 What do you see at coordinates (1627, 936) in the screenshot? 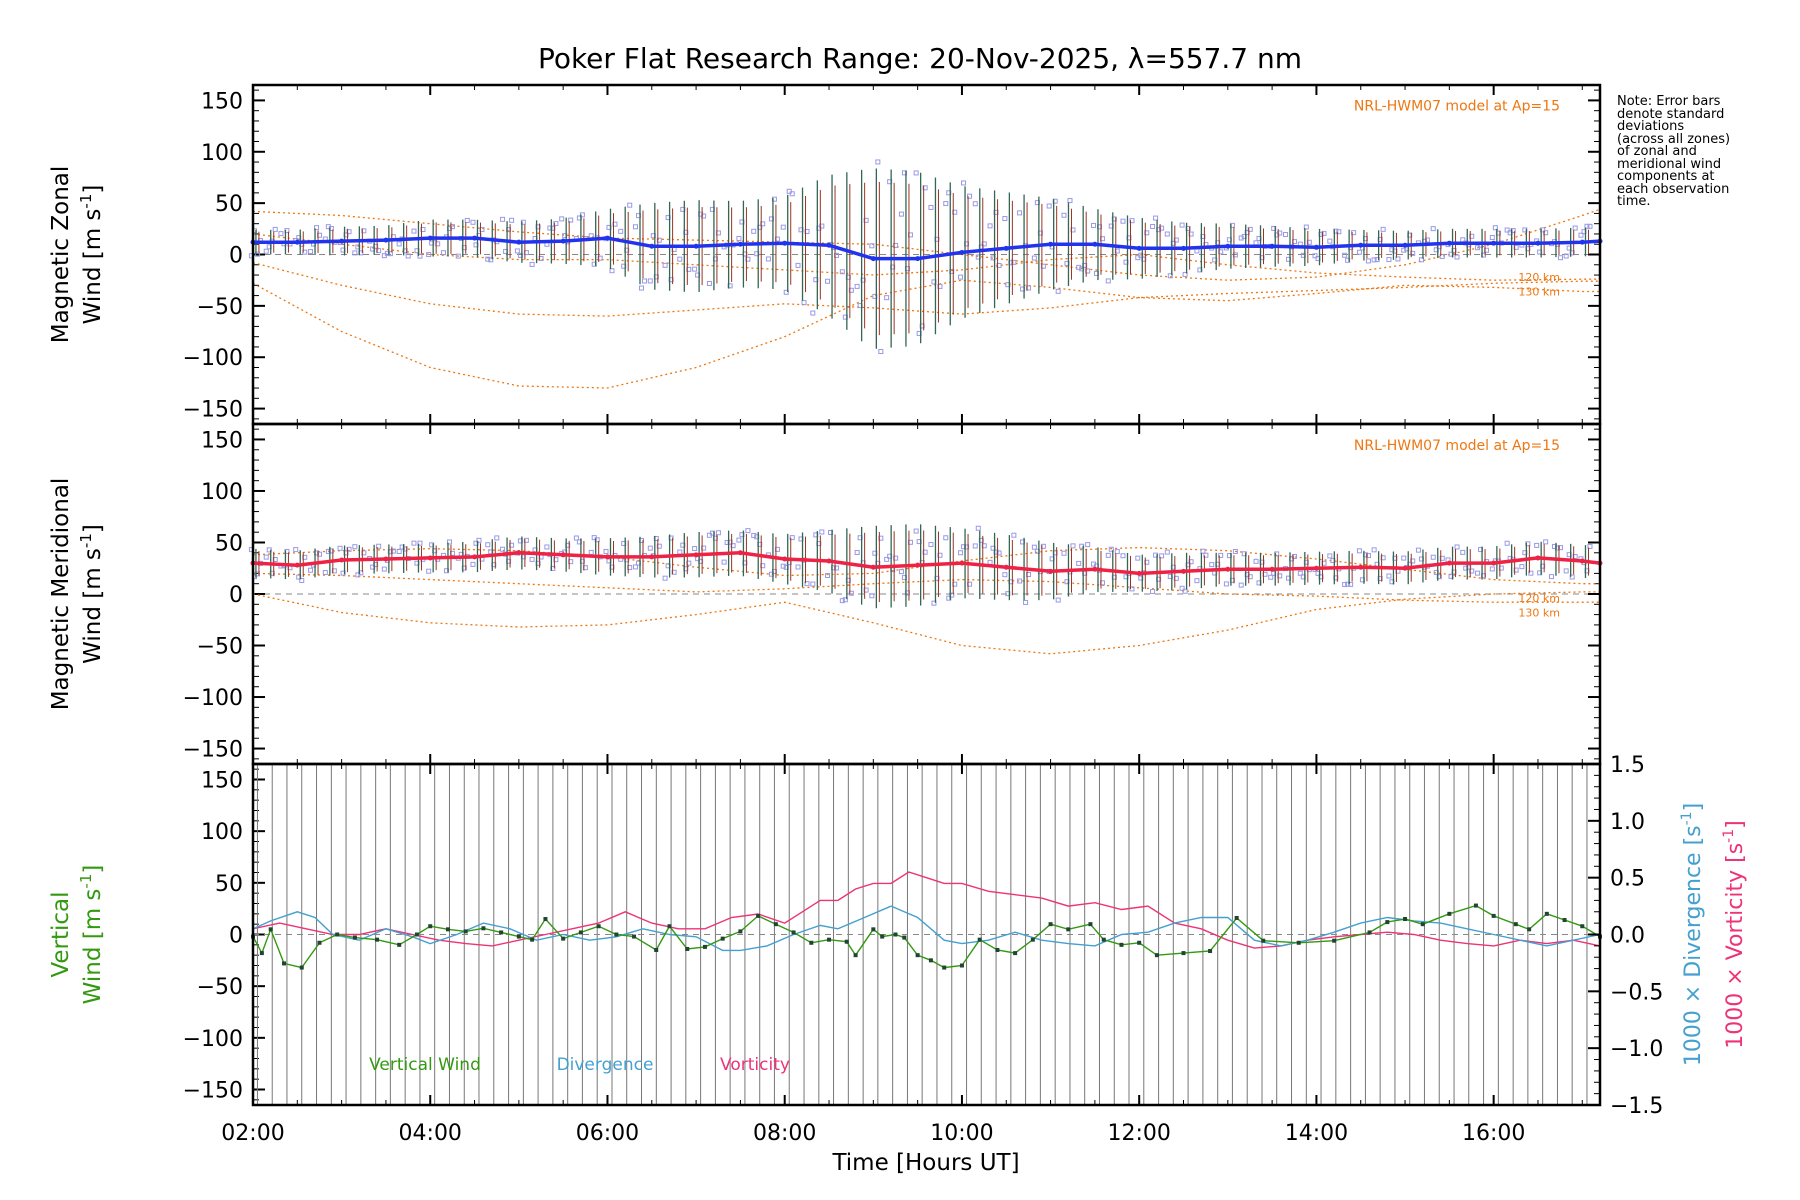
I see `y2-tick-label: 0.0` at bounding box center [1627, 936].